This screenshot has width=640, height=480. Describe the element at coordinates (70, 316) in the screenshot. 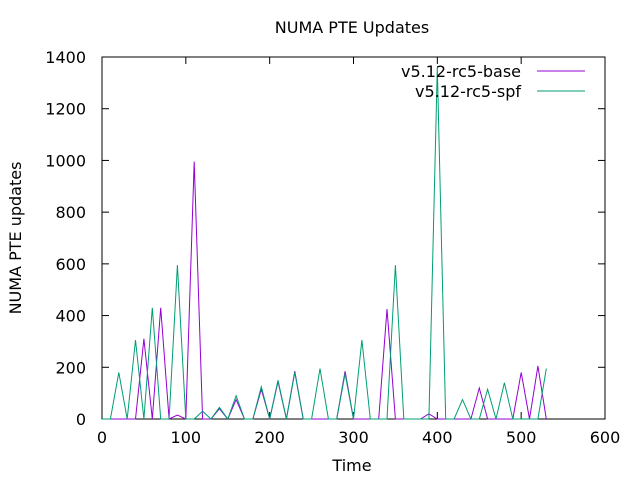

I see `y-tick-label: 400` at that location.